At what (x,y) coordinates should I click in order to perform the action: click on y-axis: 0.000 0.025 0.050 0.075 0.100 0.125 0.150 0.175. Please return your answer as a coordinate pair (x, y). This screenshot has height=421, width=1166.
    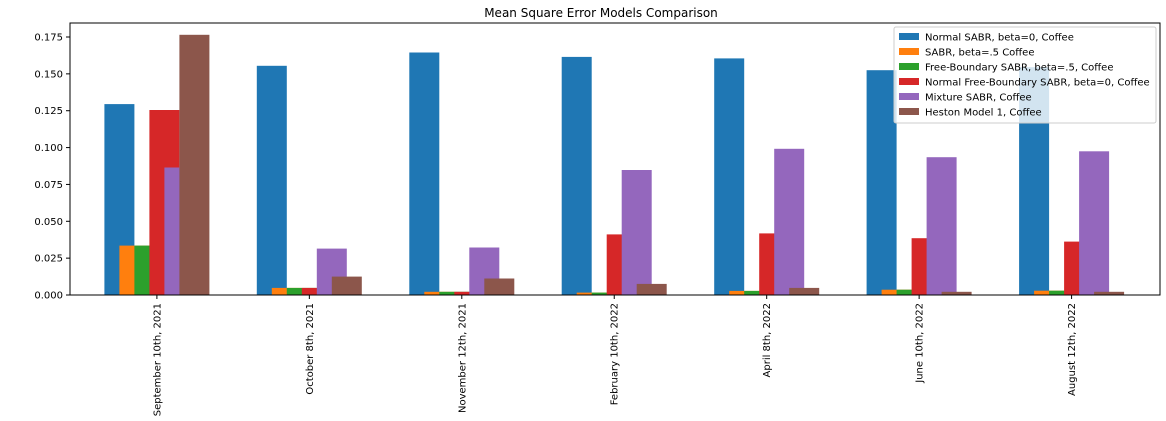
    Looking at the image, I should click on (52, 167).